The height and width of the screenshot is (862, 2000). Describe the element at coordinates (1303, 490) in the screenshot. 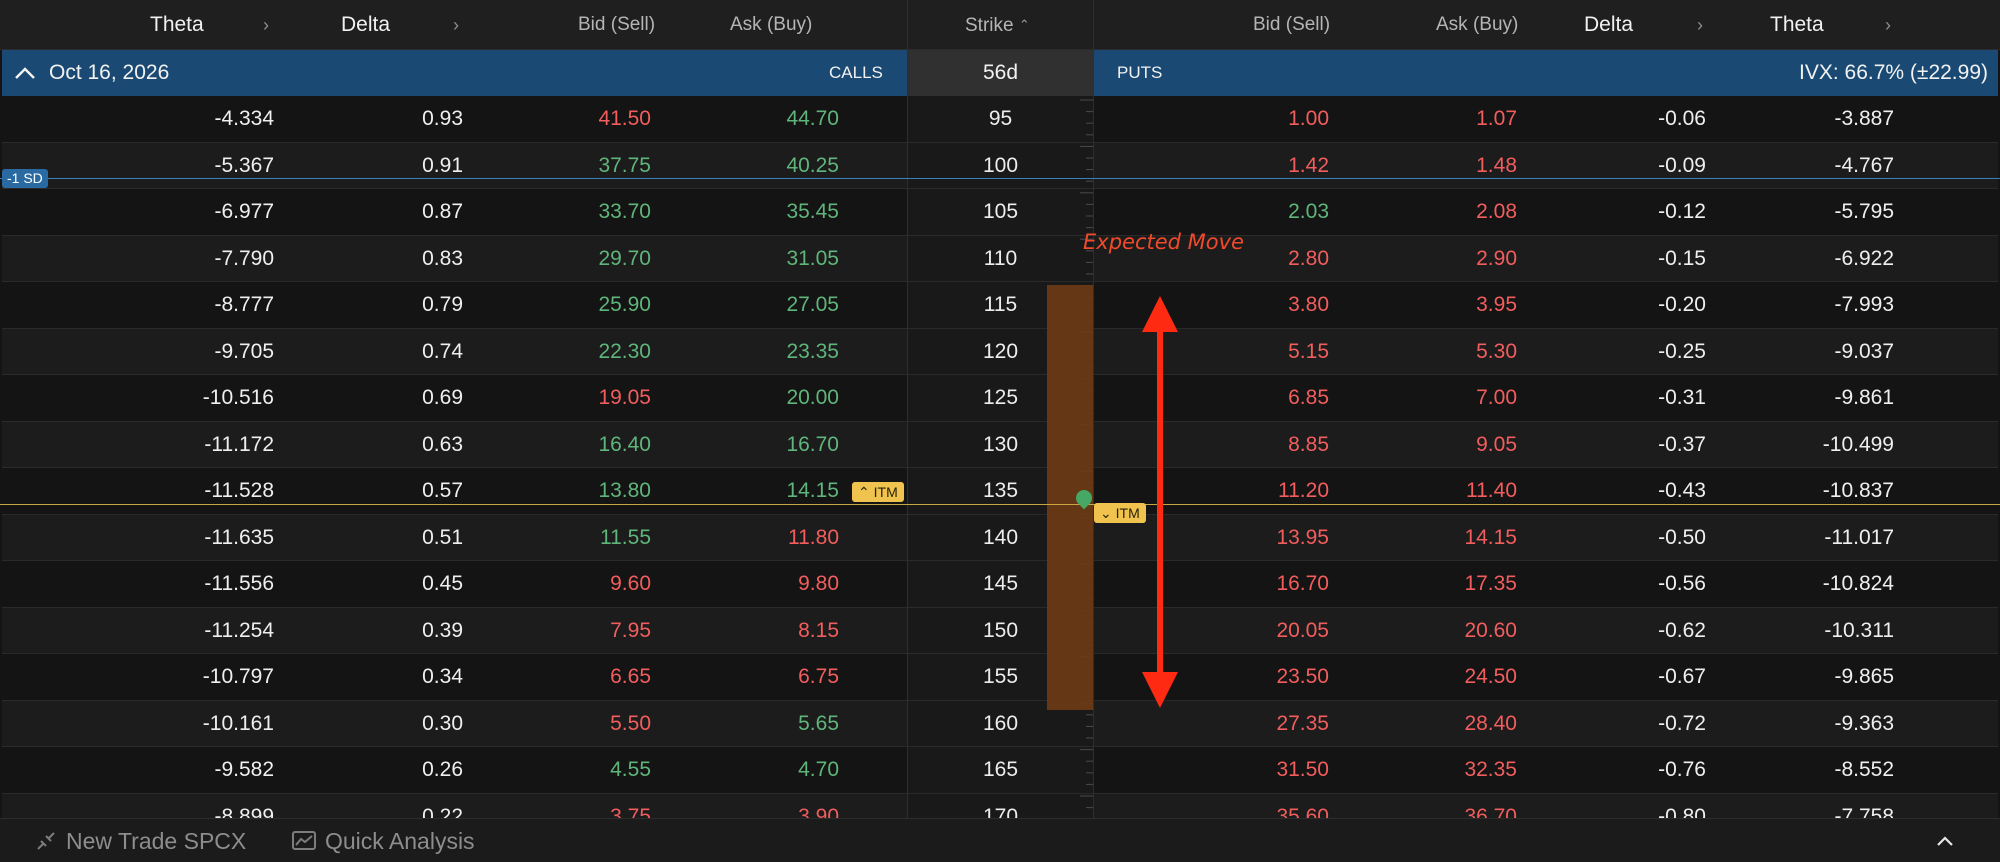

I see `put-bid-cell: 11.20` at that location.